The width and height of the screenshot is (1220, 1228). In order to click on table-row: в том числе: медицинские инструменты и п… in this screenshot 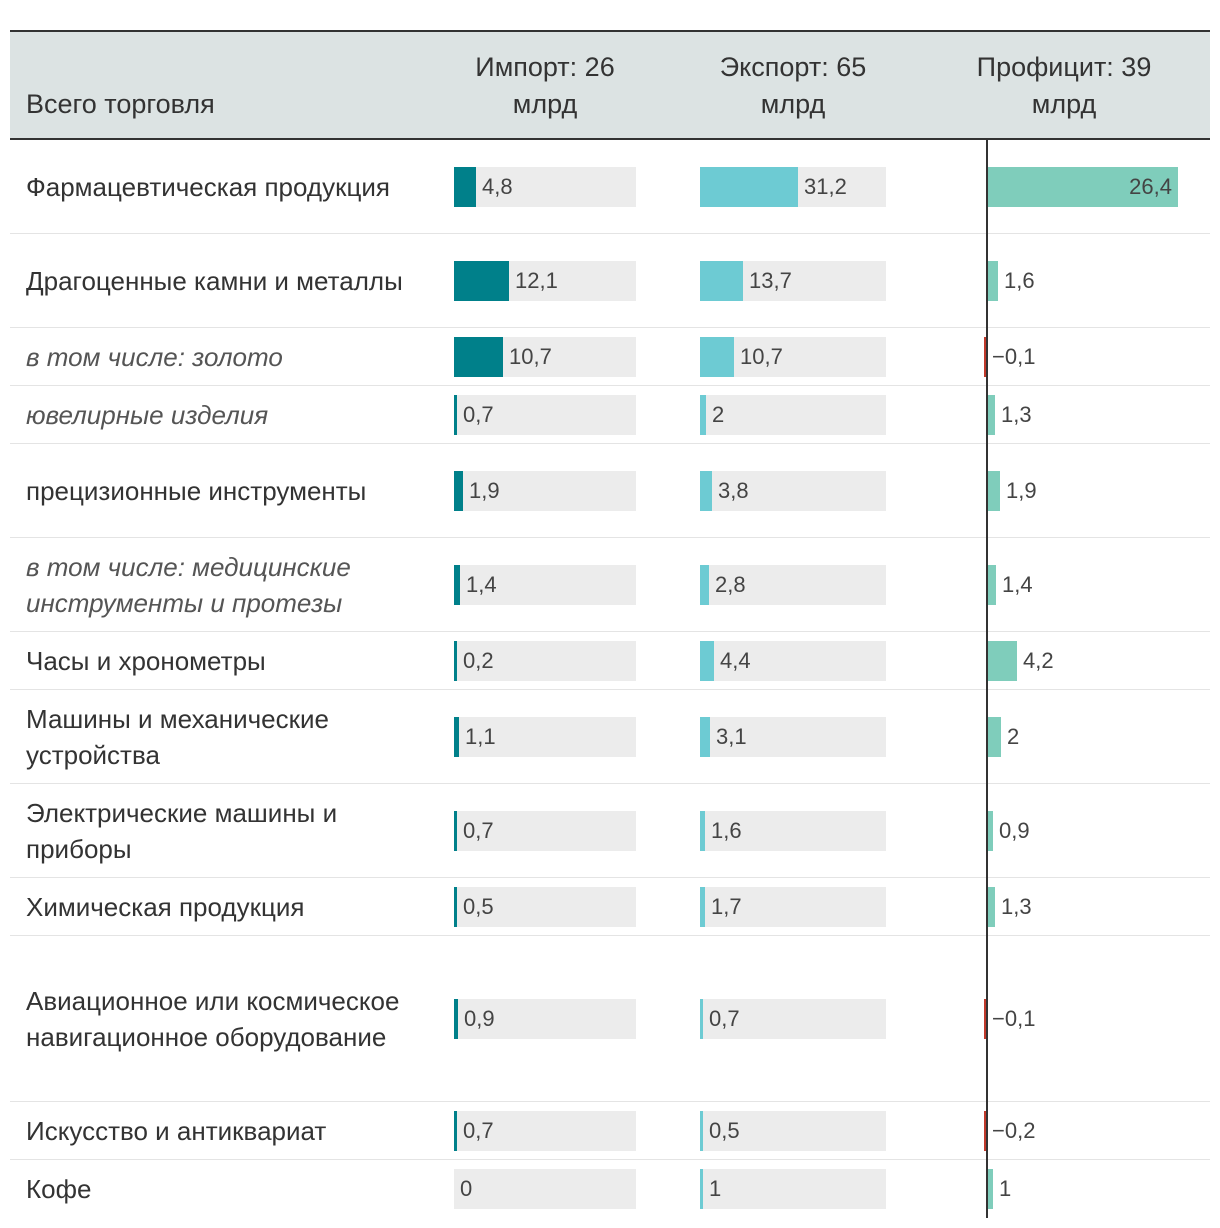, I will do `click(610, 585)`.